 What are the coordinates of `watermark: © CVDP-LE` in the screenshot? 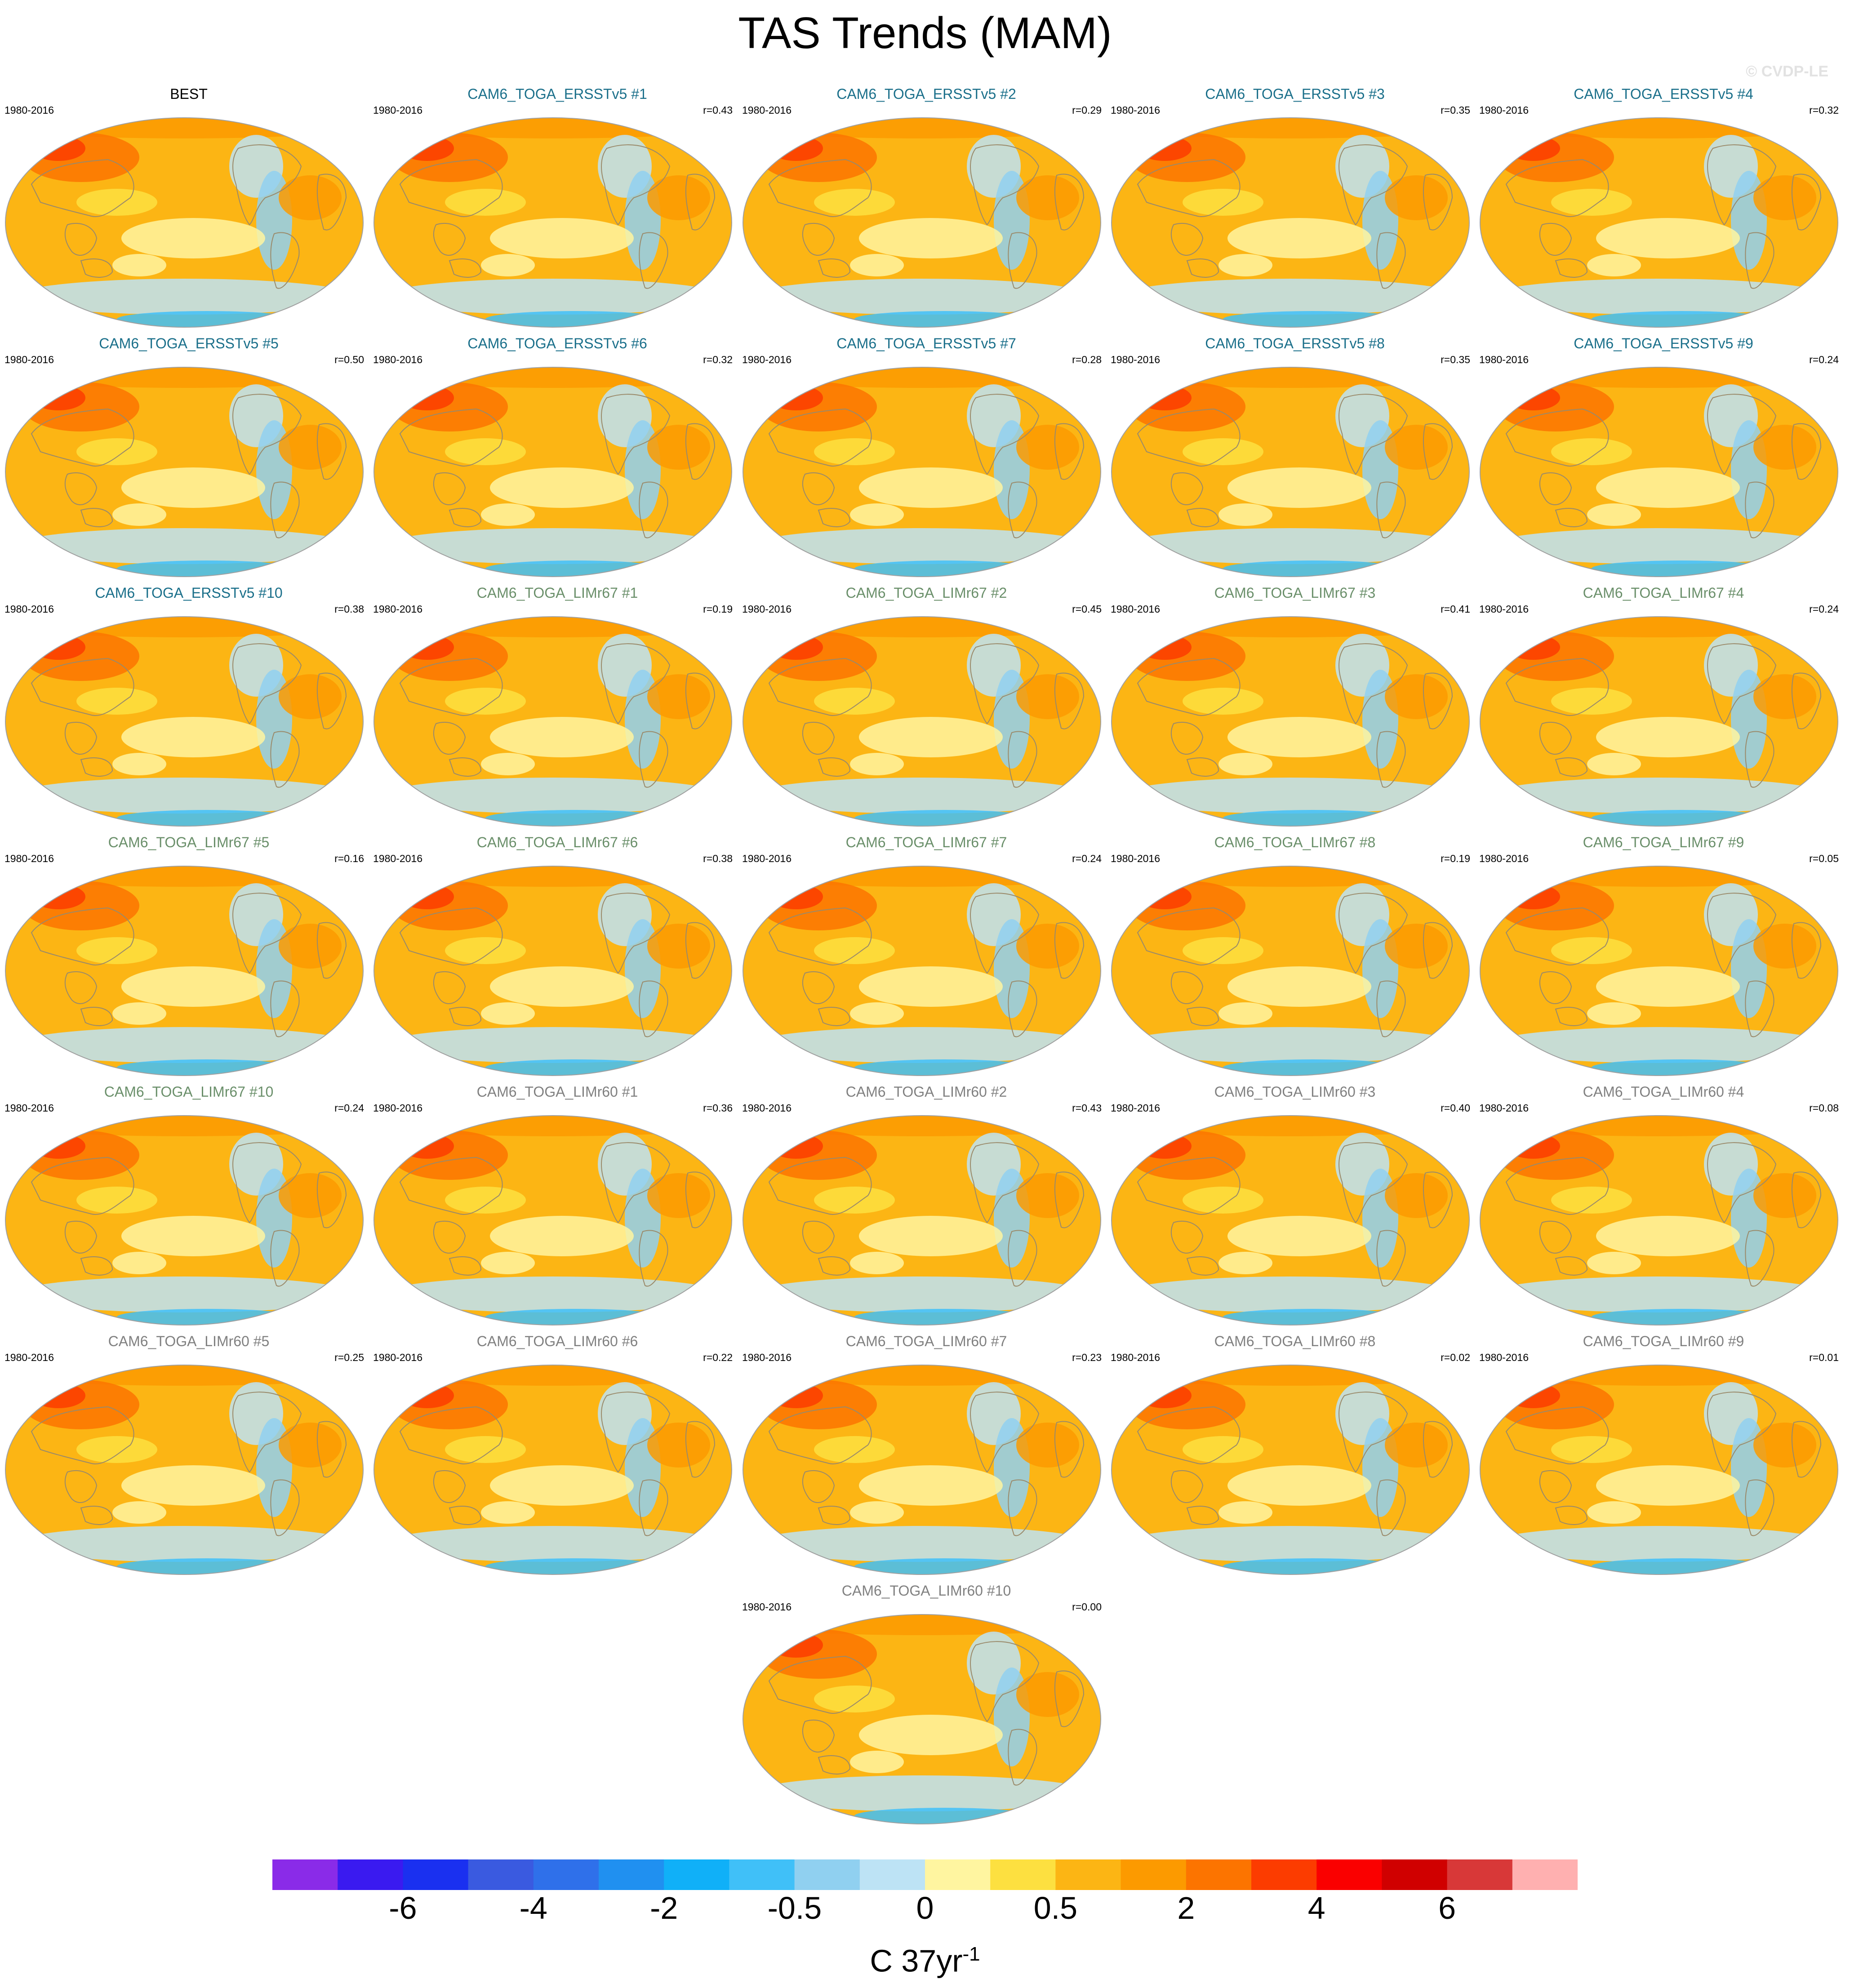 It's located at (1787, 71).